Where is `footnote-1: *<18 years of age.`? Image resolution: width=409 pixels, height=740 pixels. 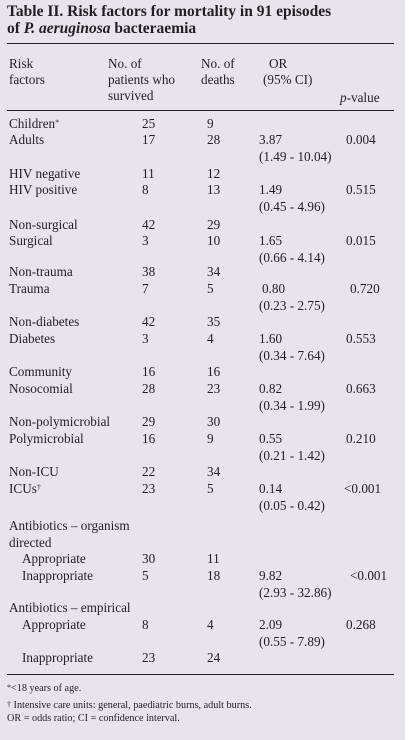
footnote-1: *<18 years of age. is located at coordinates (44, 688).